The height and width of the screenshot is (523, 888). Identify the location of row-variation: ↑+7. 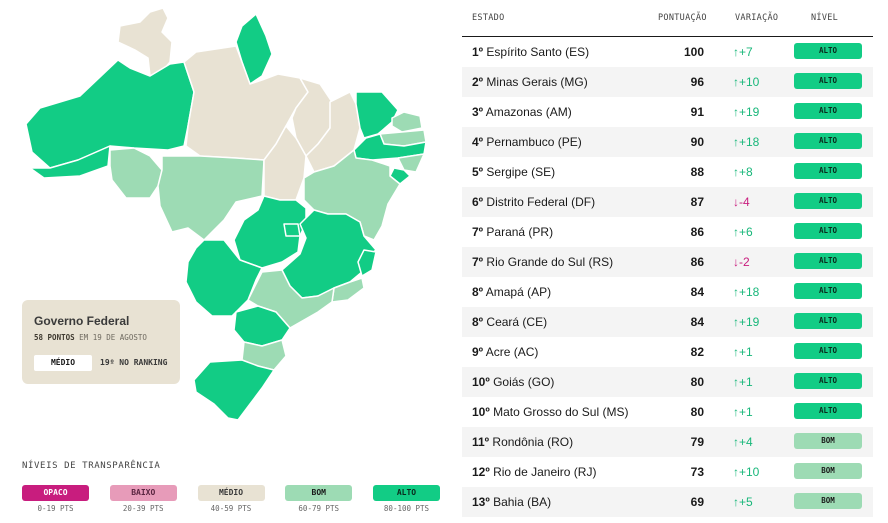
(743, 52).